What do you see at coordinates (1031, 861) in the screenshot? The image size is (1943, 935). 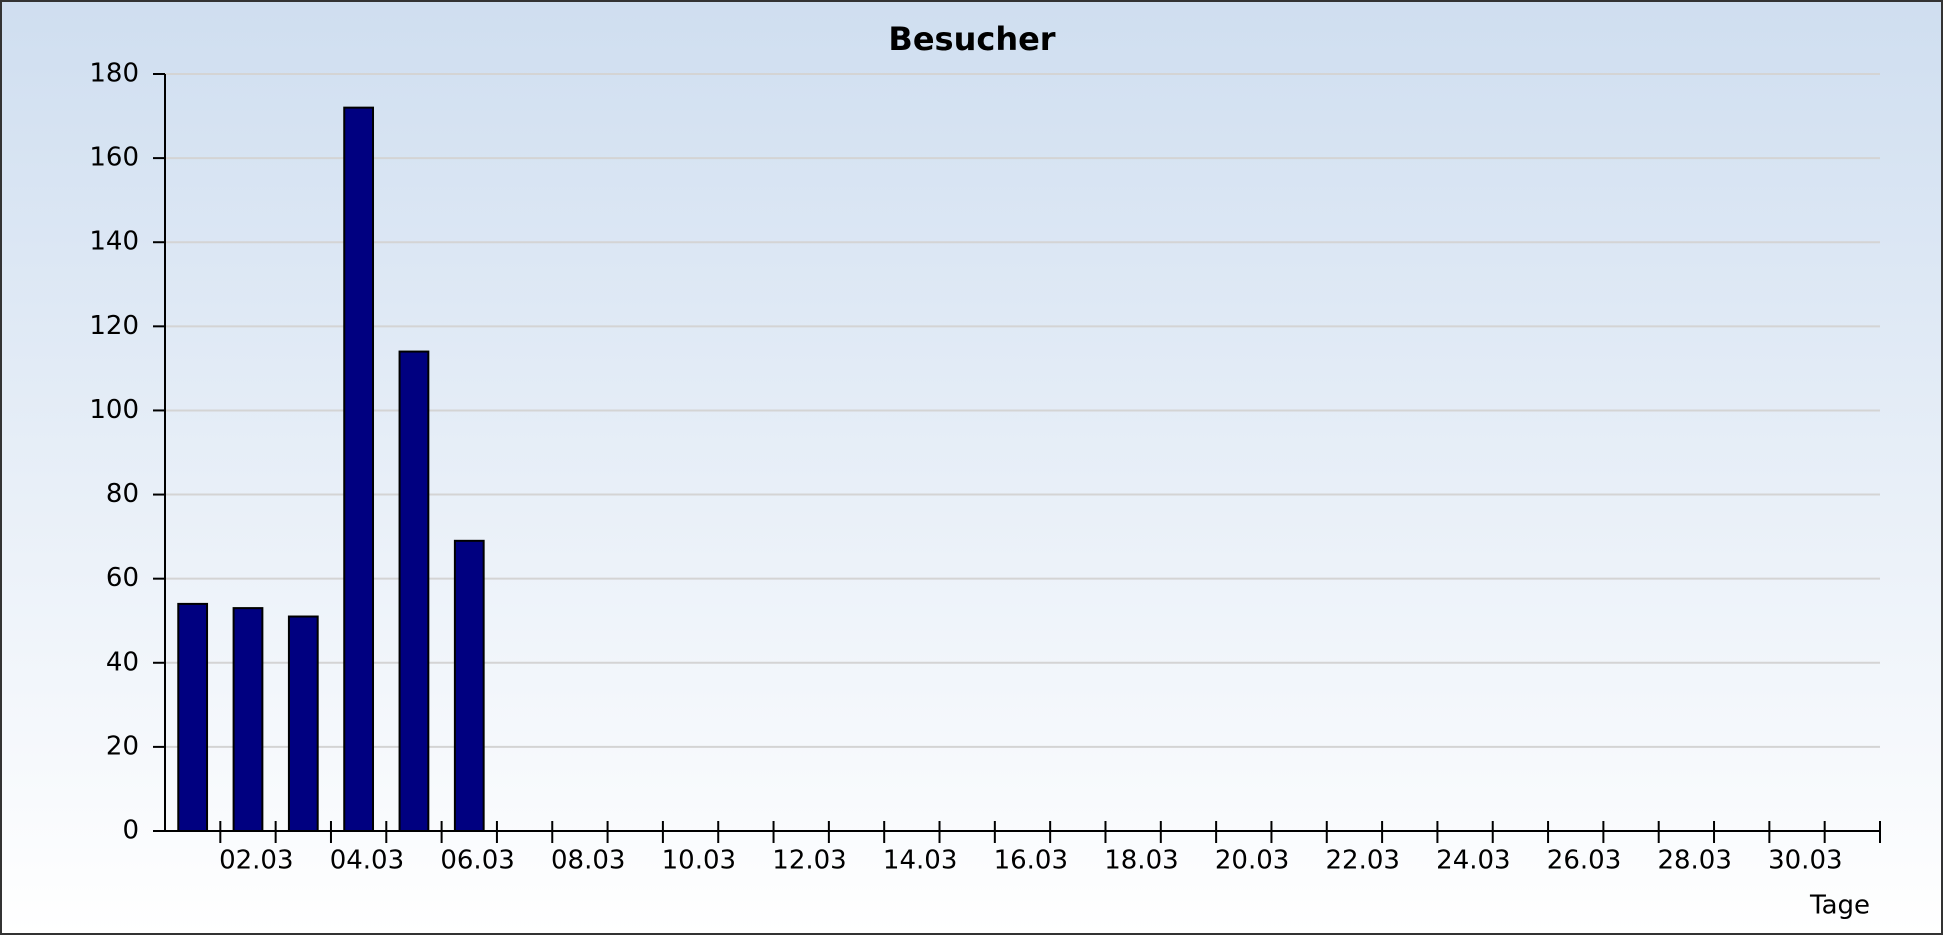 I see `x-tick-label: 16.03` at bounding box center [1031, 861].